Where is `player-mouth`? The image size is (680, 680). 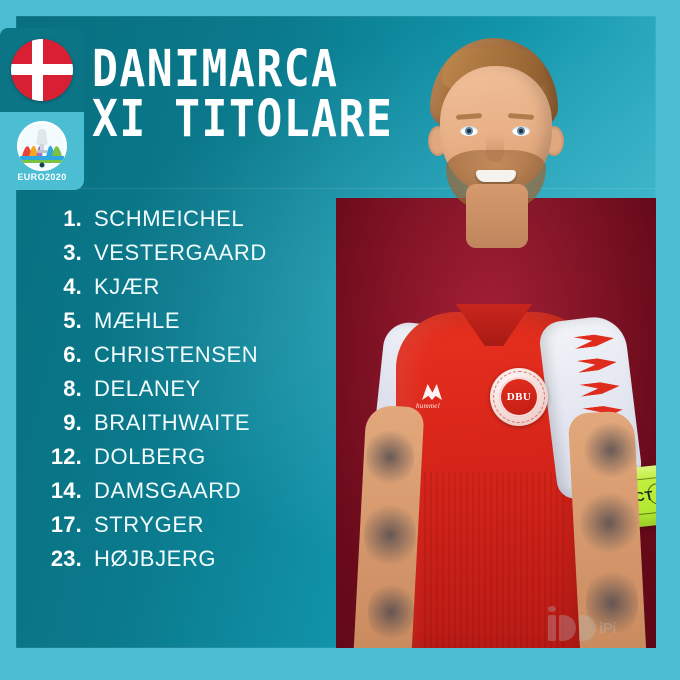
player-mouth is located at coordinates (496, 176).